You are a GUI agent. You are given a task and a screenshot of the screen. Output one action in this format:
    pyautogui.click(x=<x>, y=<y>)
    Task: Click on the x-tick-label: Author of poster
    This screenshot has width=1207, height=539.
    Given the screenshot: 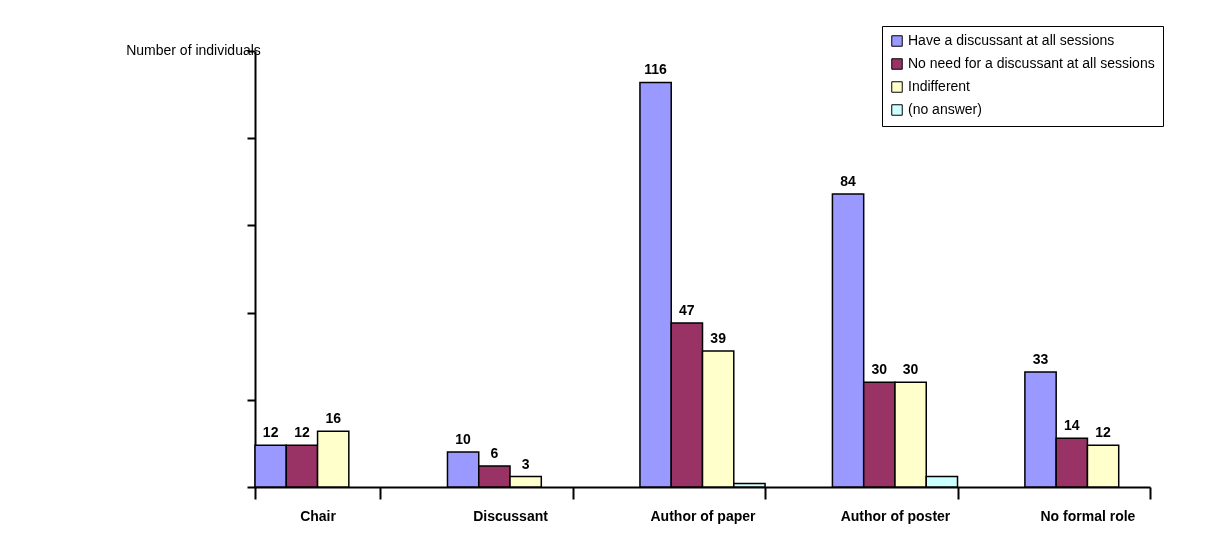 What is the action you would take?
    pyautogui.click(x=895, y=515)
    